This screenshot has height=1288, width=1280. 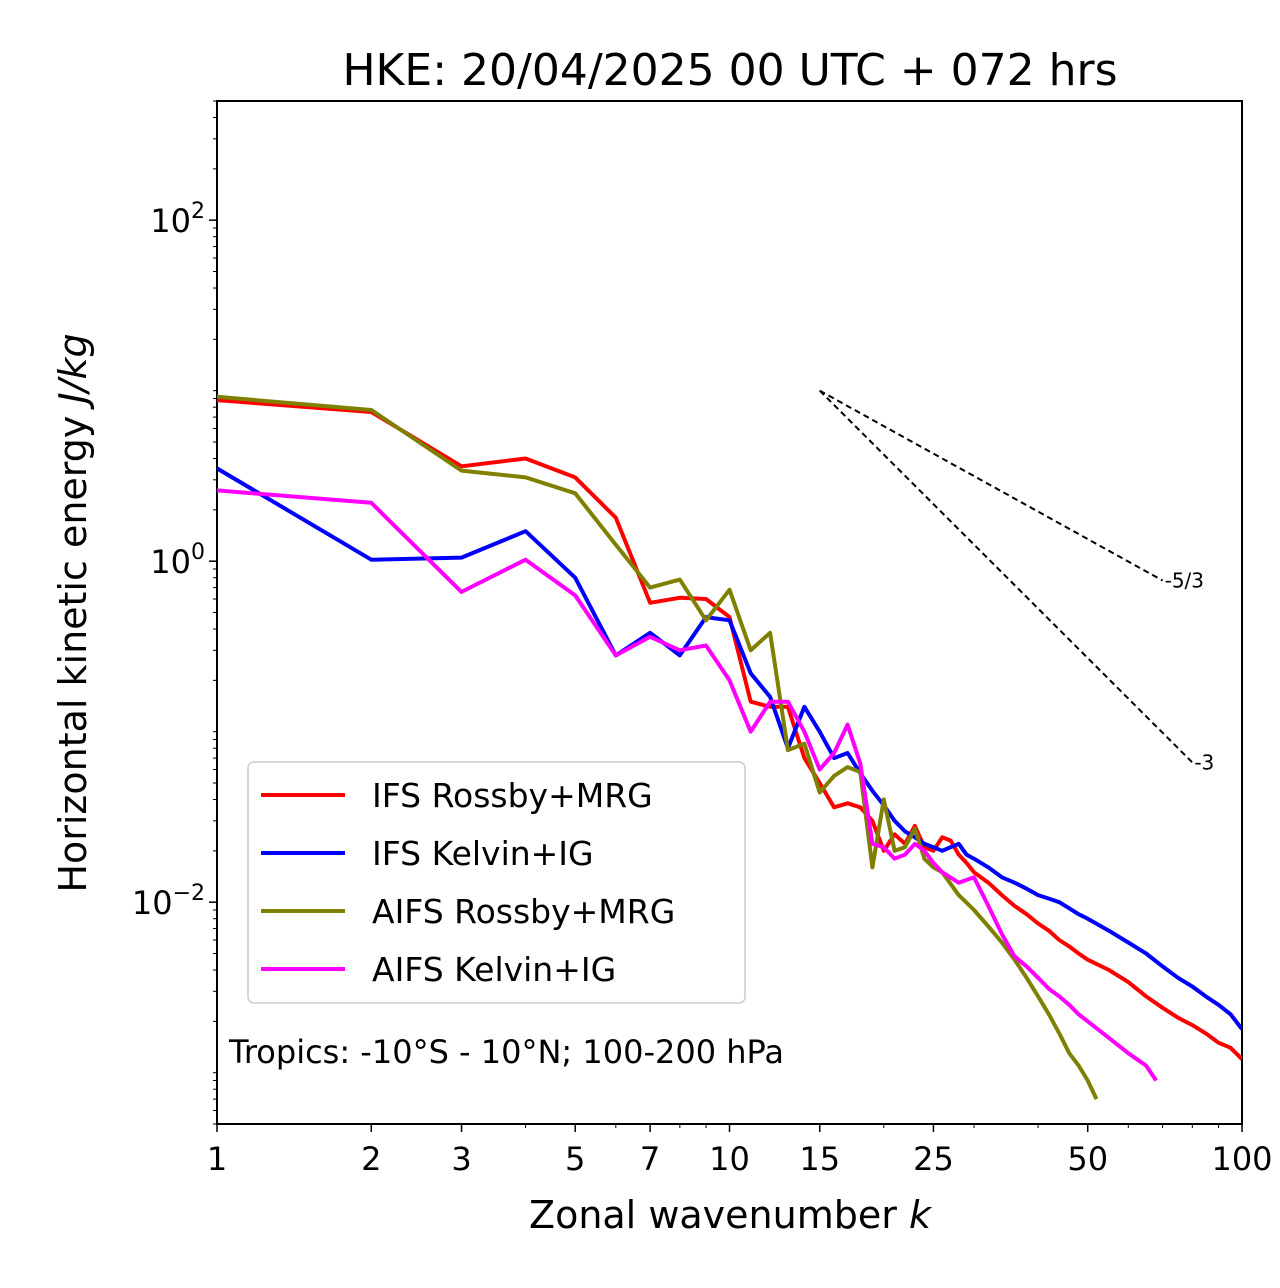 What do you see at coordinates (177, 560) in the screenshot?
I see `y-tick-label: 10⁰` at bounding box center [177, 560].